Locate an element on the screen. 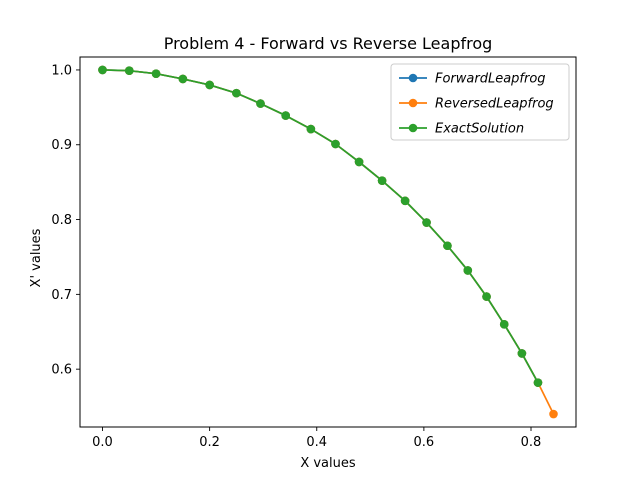  legend-entry-ExactSolution: ExactSolution is located at coordinates (461, 129).